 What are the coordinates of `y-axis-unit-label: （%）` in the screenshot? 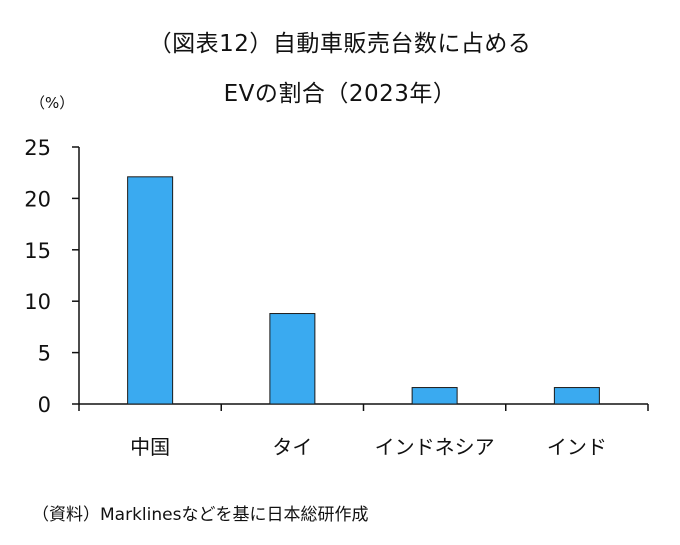 It's located at (52, 103).